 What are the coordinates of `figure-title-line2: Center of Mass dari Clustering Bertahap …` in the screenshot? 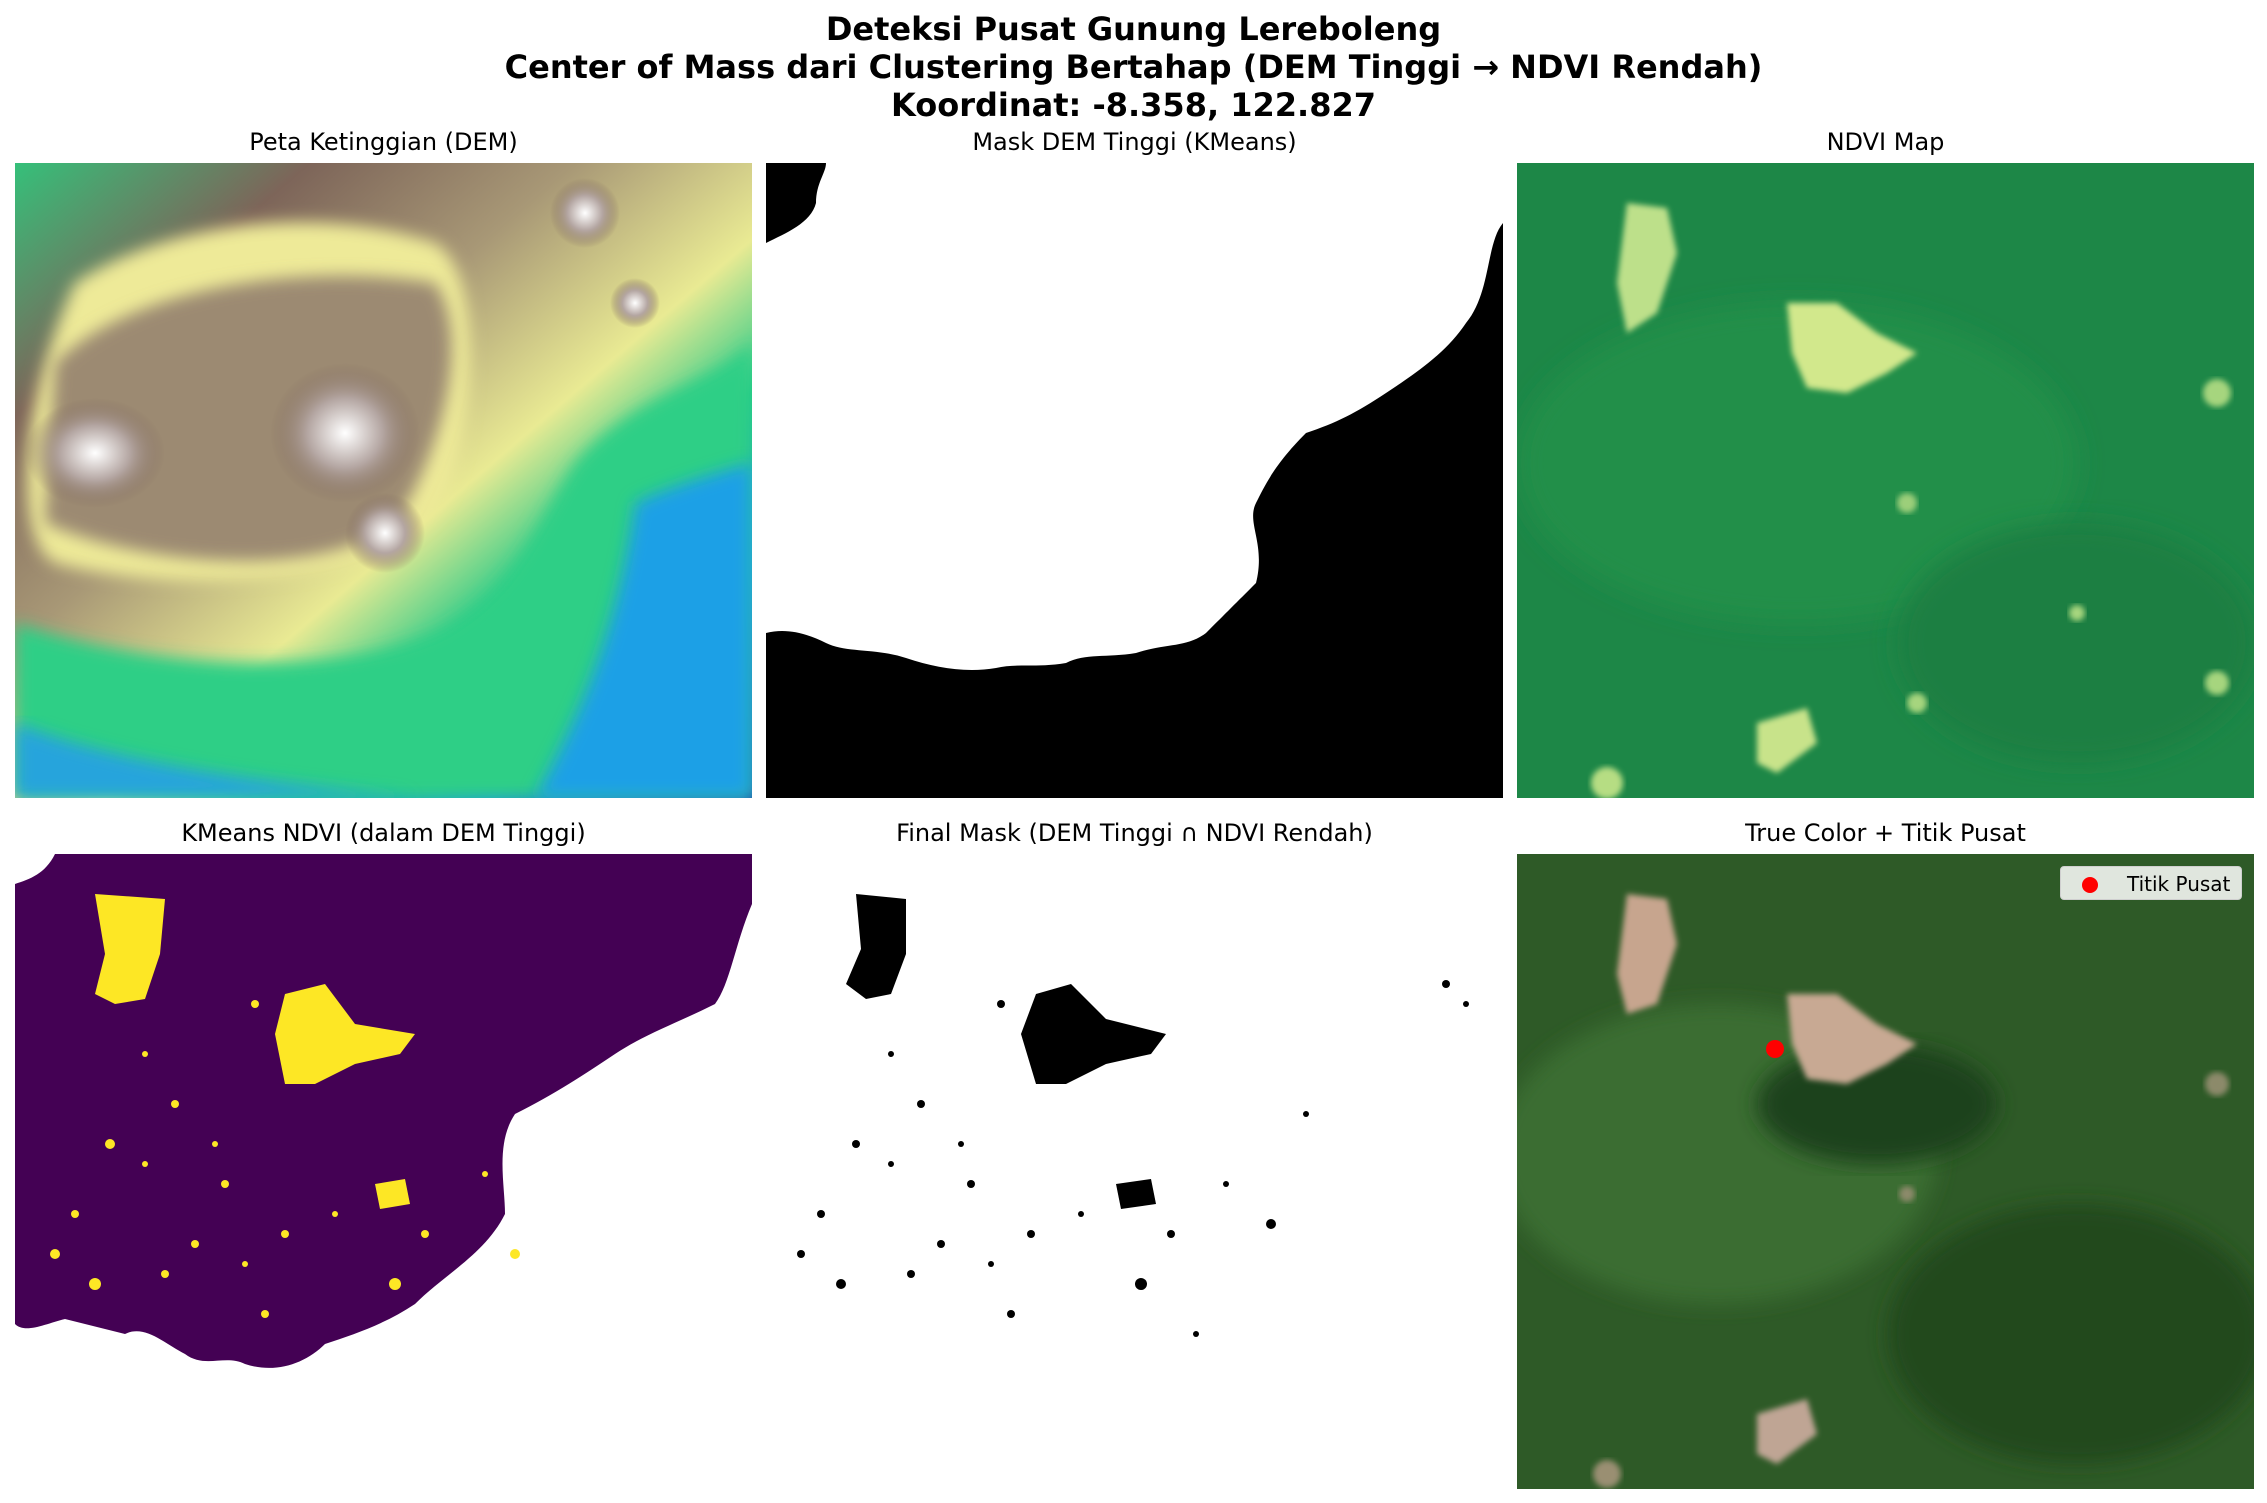 It's located at (1133, 67).